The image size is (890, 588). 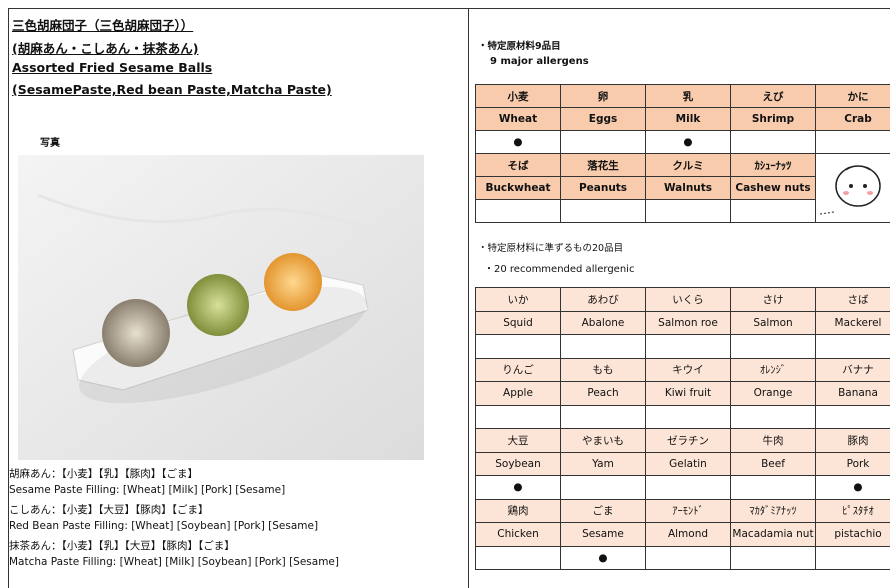 What do you see at coordinates (518, 165) in the screenshot?
I see `allergen-jp: そば` at bounding box center [518, 165].